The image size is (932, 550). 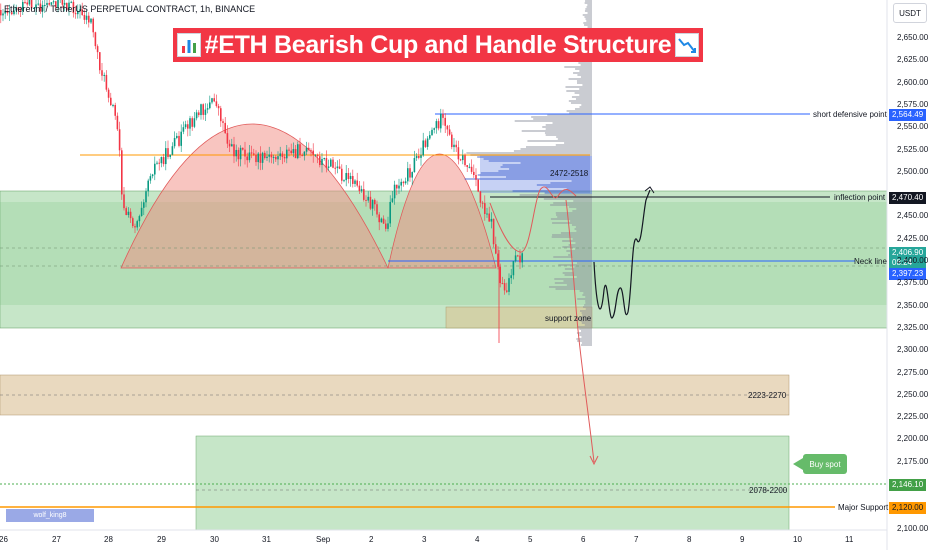 What do you see at coordinates (913, 305) in the screenshot?
I see `price-tick: 2,350.00` at bounding box center [913, 305].